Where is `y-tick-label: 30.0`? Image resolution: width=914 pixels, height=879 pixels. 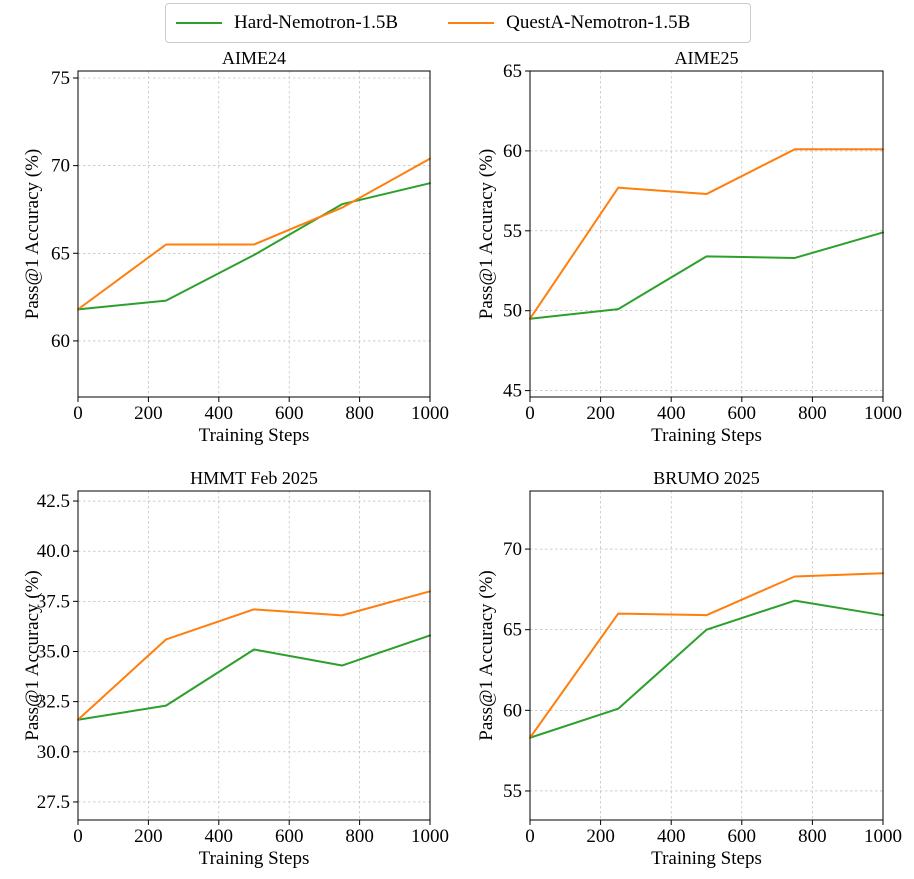 y-tick-label: 30.0 is located at coordinates (53, 752).